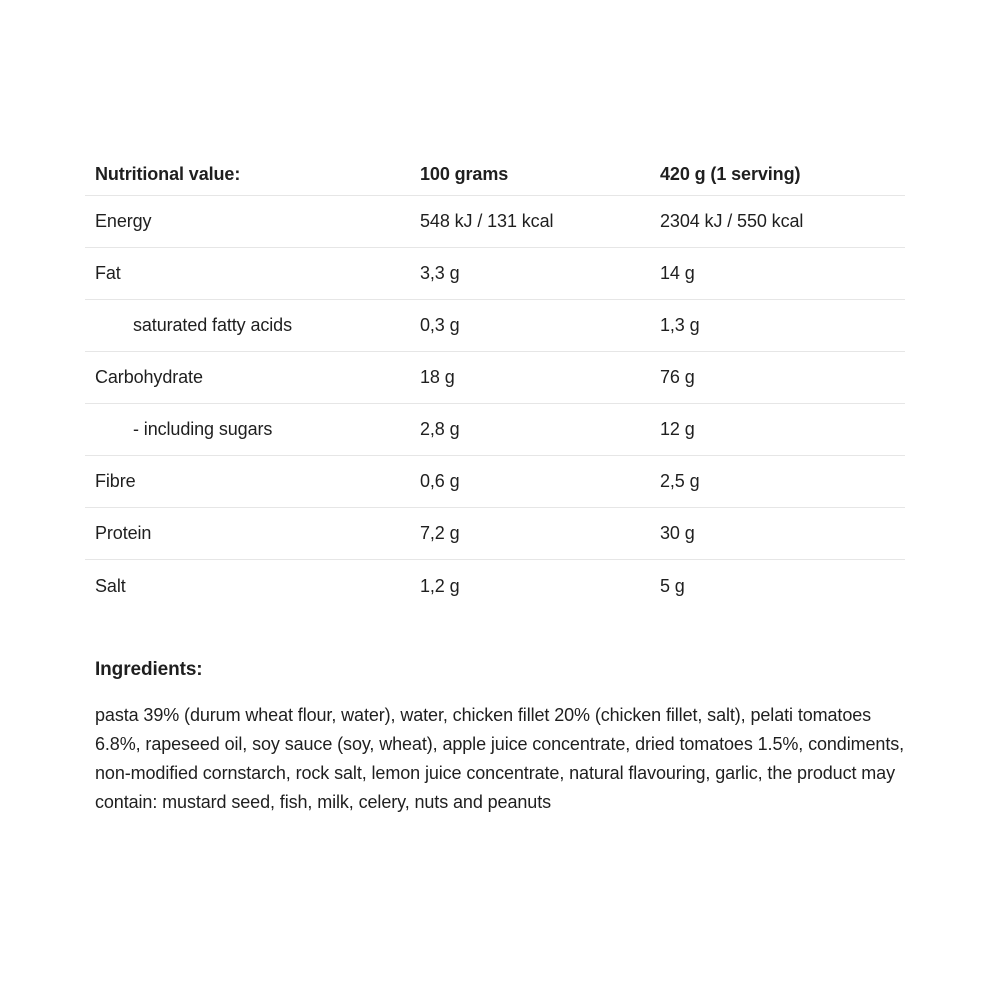 Image resolution: width=1000 pixels, height=1000 pixels. What do you see at coordinates (495, 482) in the screenshot?
I see `table-row: Fibre 0,6 g 2,5 g` at bounding box center [495, 482].